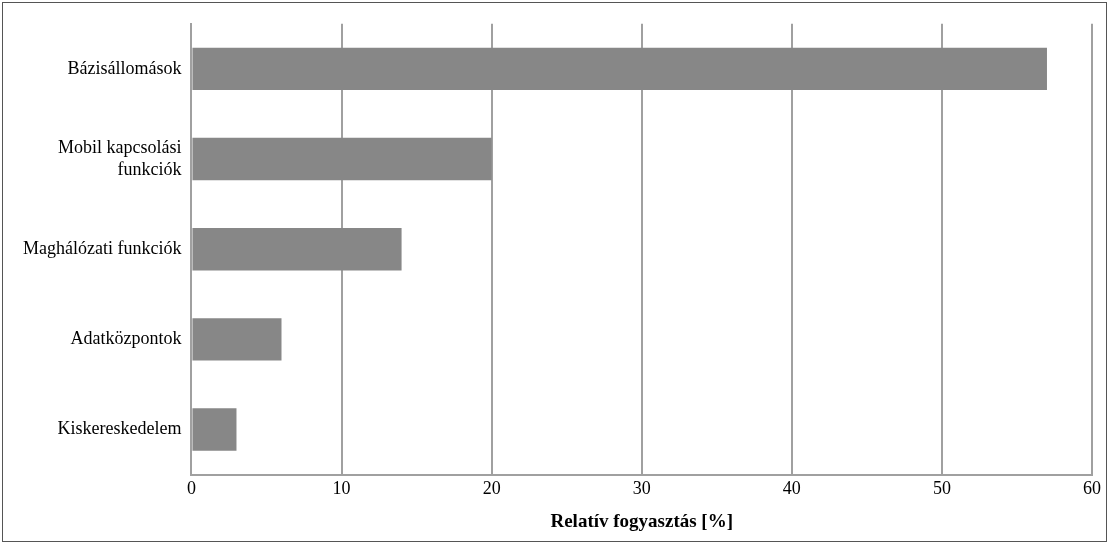 The width and height of the screenshot is (1109, 544). What do you see at coordinates (641, 488) in the screenshot?
I see `x-tick-label: 30` at bounding box center [641, 488].